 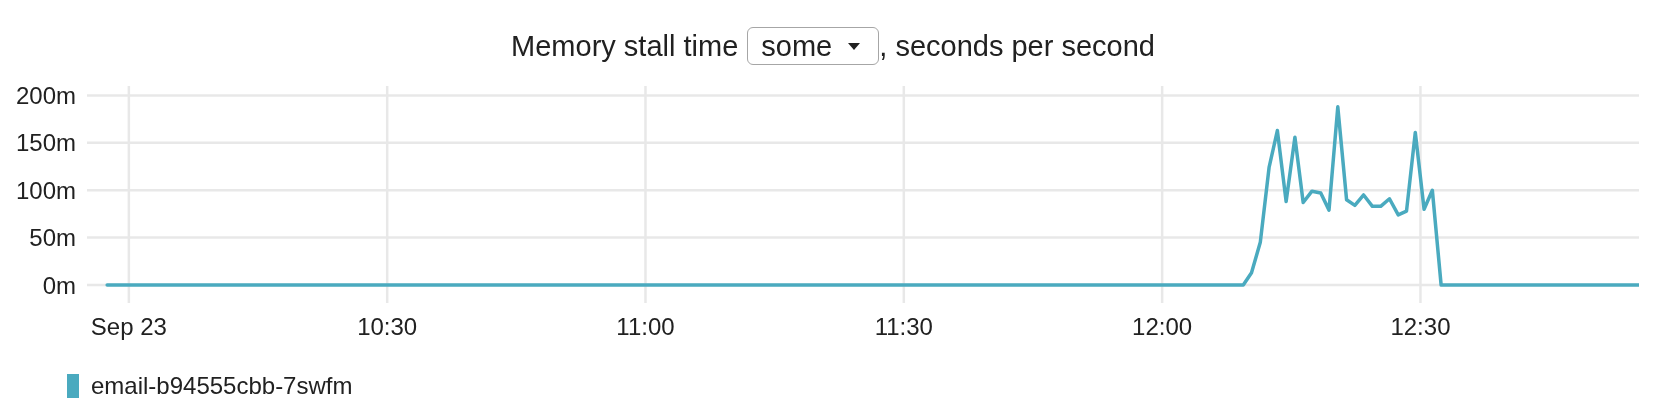 I want to click on y-tick-label: 150m, so click(x=45, y=143).